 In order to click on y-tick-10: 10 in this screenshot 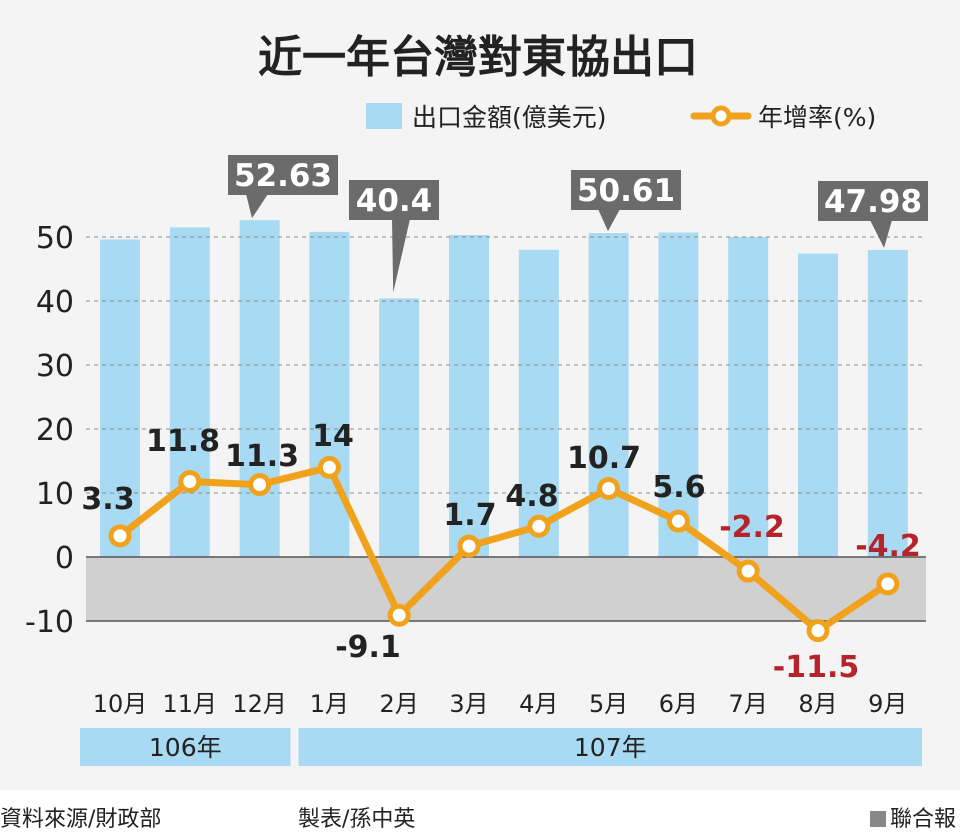, I will do `click(55, 494)`.